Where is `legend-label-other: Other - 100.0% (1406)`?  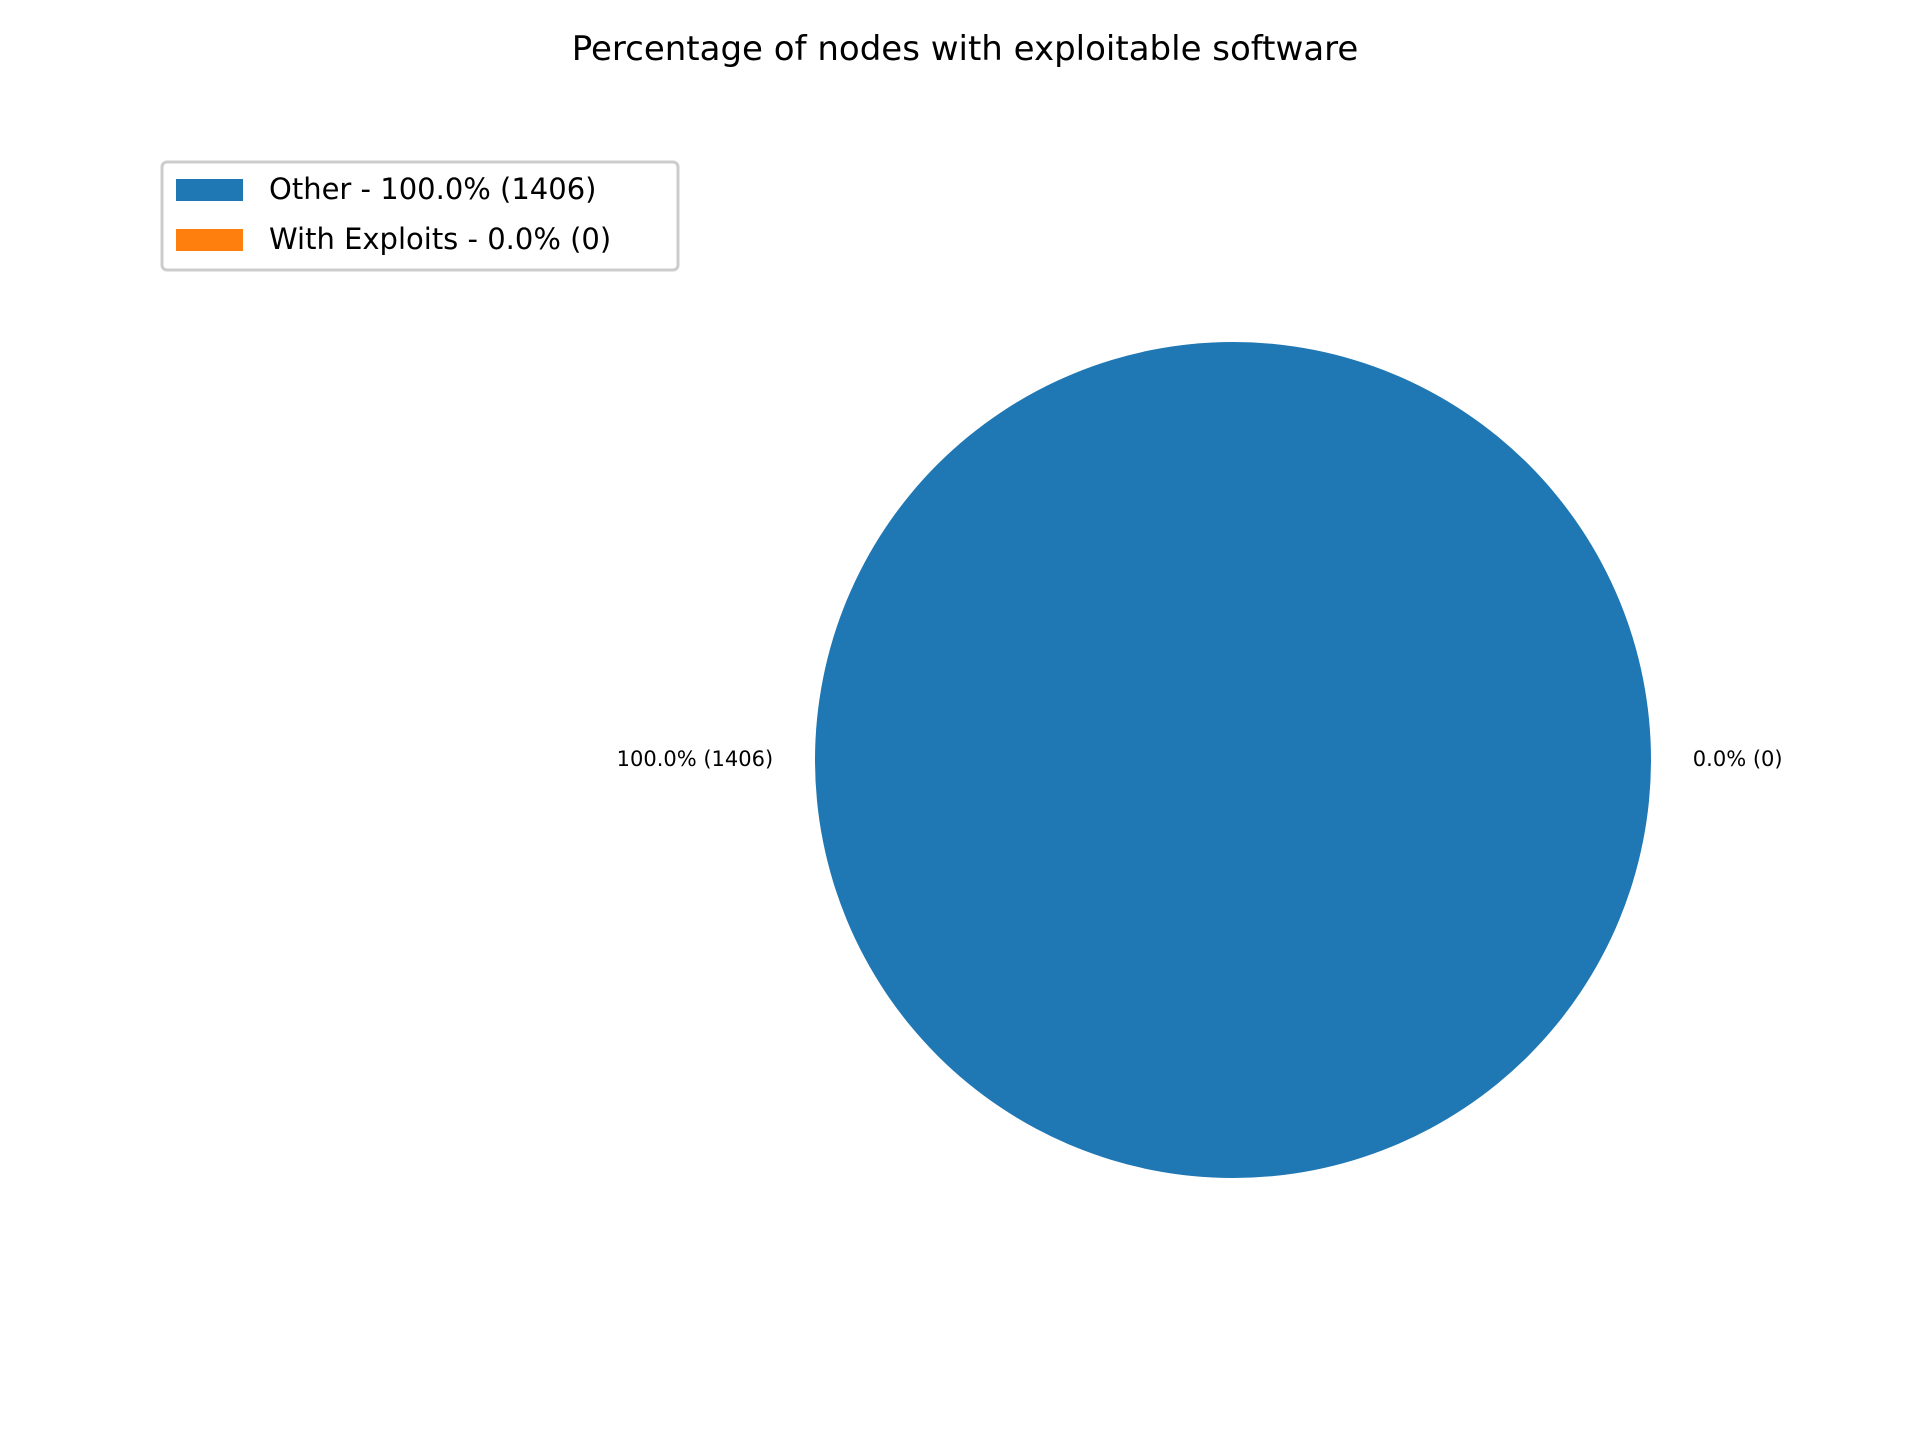
legend-label-other: Other - 100.0% (1406) is located at coordinates (432, 189).